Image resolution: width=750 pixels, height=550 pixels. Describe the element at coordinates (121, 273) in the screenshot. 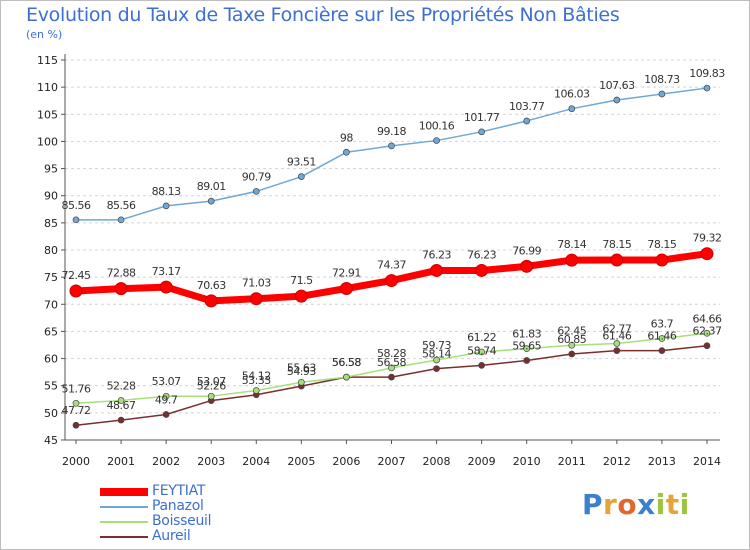

I see `data-label-feytiat: 72.88` at that location.